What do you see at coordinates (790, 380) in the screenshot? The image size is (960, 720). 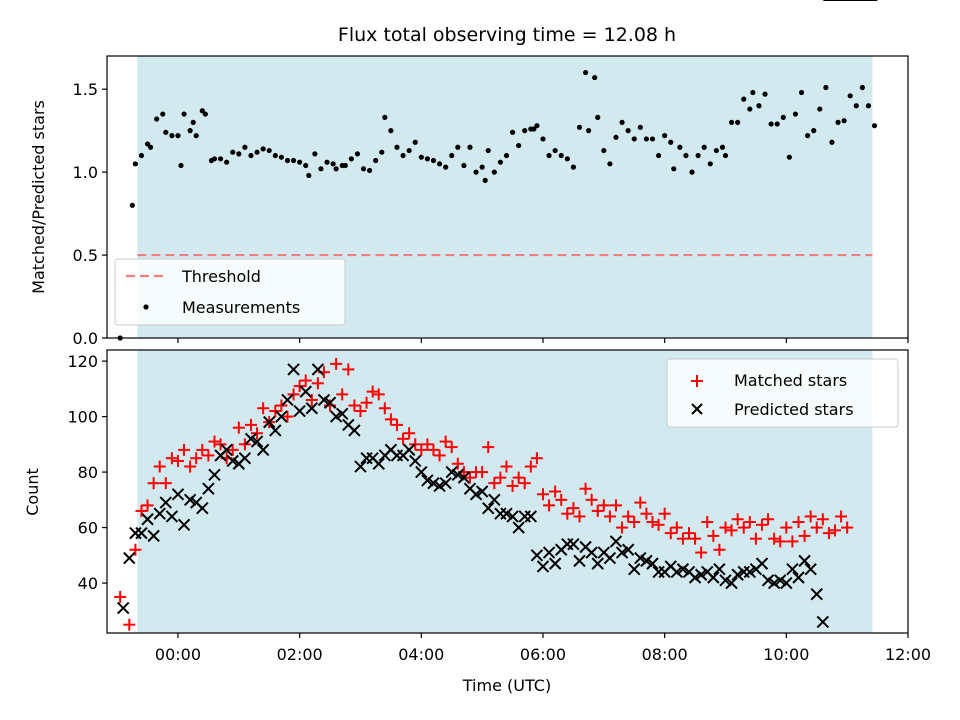 I see `matched-legend-label: Matched stars` at bounding box center [790, 380].